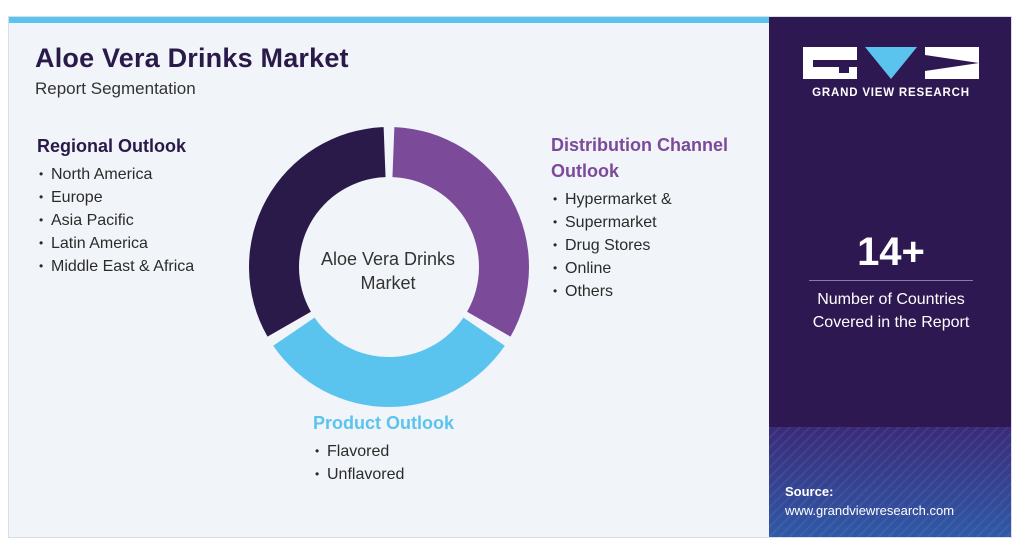 This screenshot has height=546, width=1021. What do you see at coordinates (891, 252) in the screenshot?
I see `countries-stat-value: 14+` at bounding box center [891, 252].